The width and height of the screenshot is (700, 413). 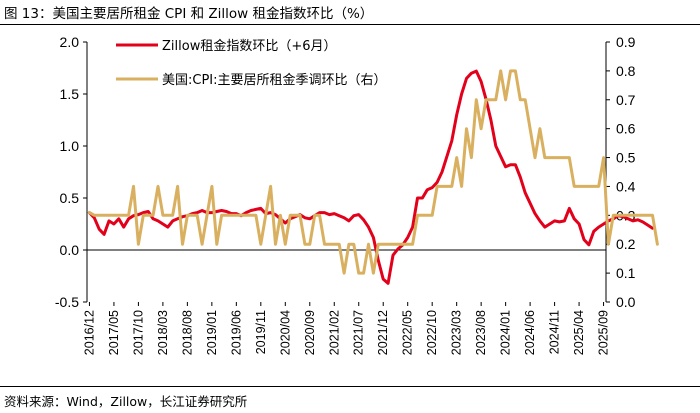 I want to click on x-tick-label: 2025/04, so click(x=579, y=332).